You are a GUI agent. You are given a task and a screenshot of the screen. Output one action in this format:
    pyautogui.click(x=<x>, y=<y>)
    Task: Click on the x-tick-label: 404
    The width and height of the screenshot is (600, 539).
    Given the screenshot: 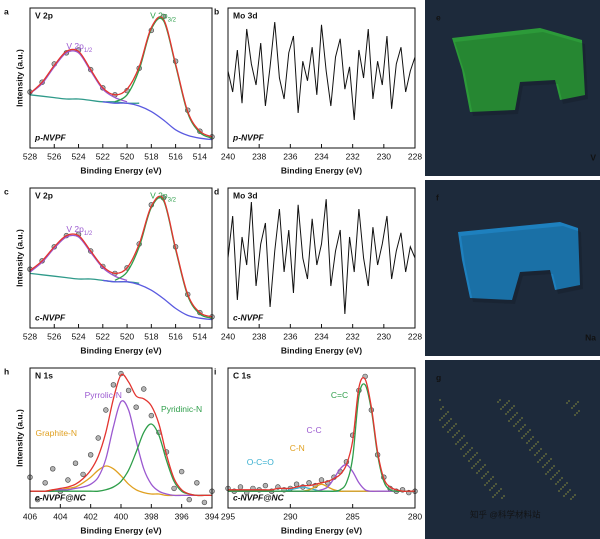 What is the action you would take?
    pyautogui.click(x=60, y=516)
    